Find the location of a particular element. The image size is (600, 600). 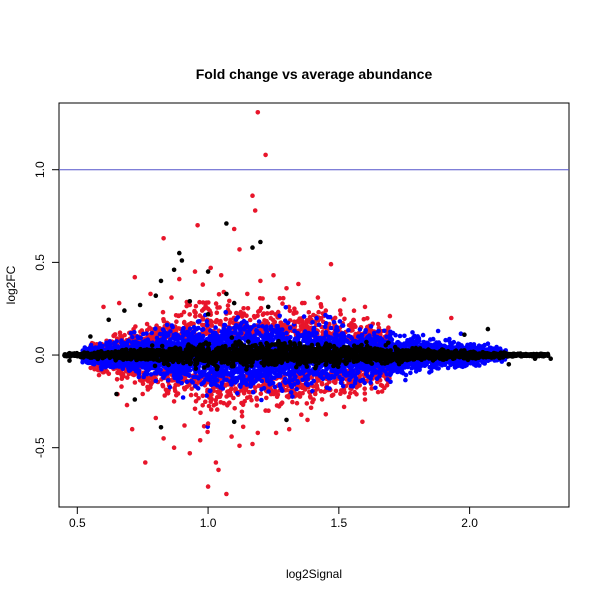

x-axis-label: log2Signal is located at coordinates (314, 574).